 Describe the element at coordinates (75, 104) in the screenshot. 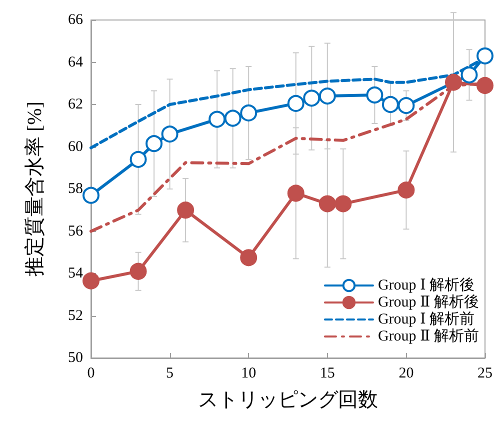

I see `y-tick-label: 62` at that location.